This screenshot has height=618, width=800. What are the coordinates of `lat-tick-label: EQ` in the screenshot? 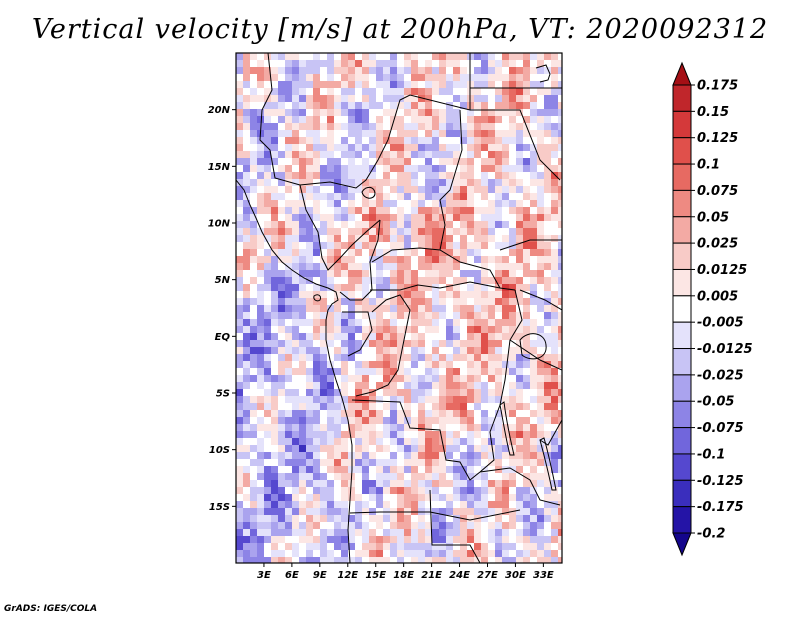 It's located at (223, 337).